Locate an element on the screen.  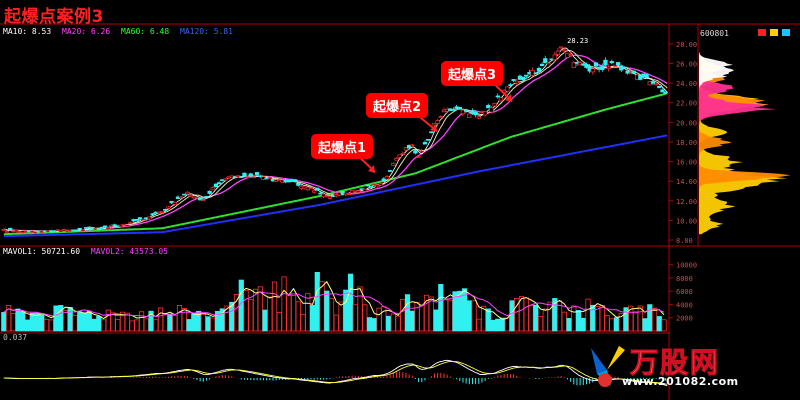
price-tick-label: 28.00 is located at coordinates (686, 45).